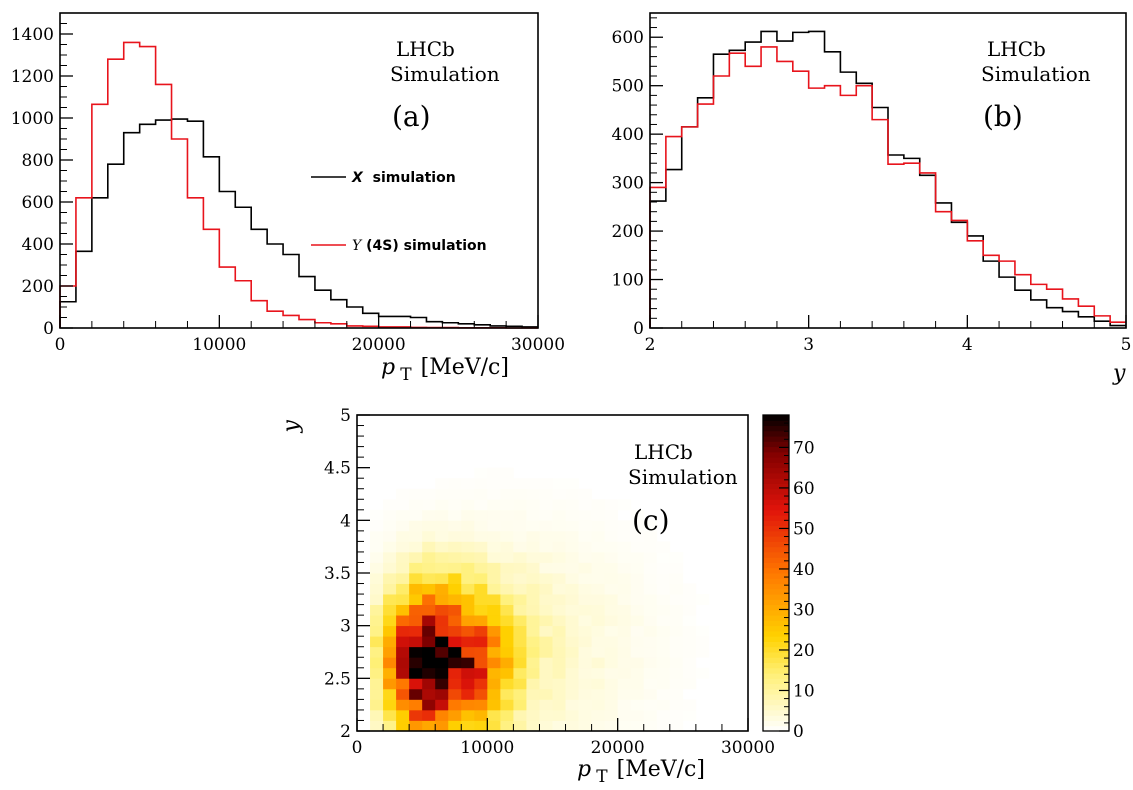 The height and width of the screenshot is (790, 1133). I want to click on y-tick-label: 400, so click(38, 245).